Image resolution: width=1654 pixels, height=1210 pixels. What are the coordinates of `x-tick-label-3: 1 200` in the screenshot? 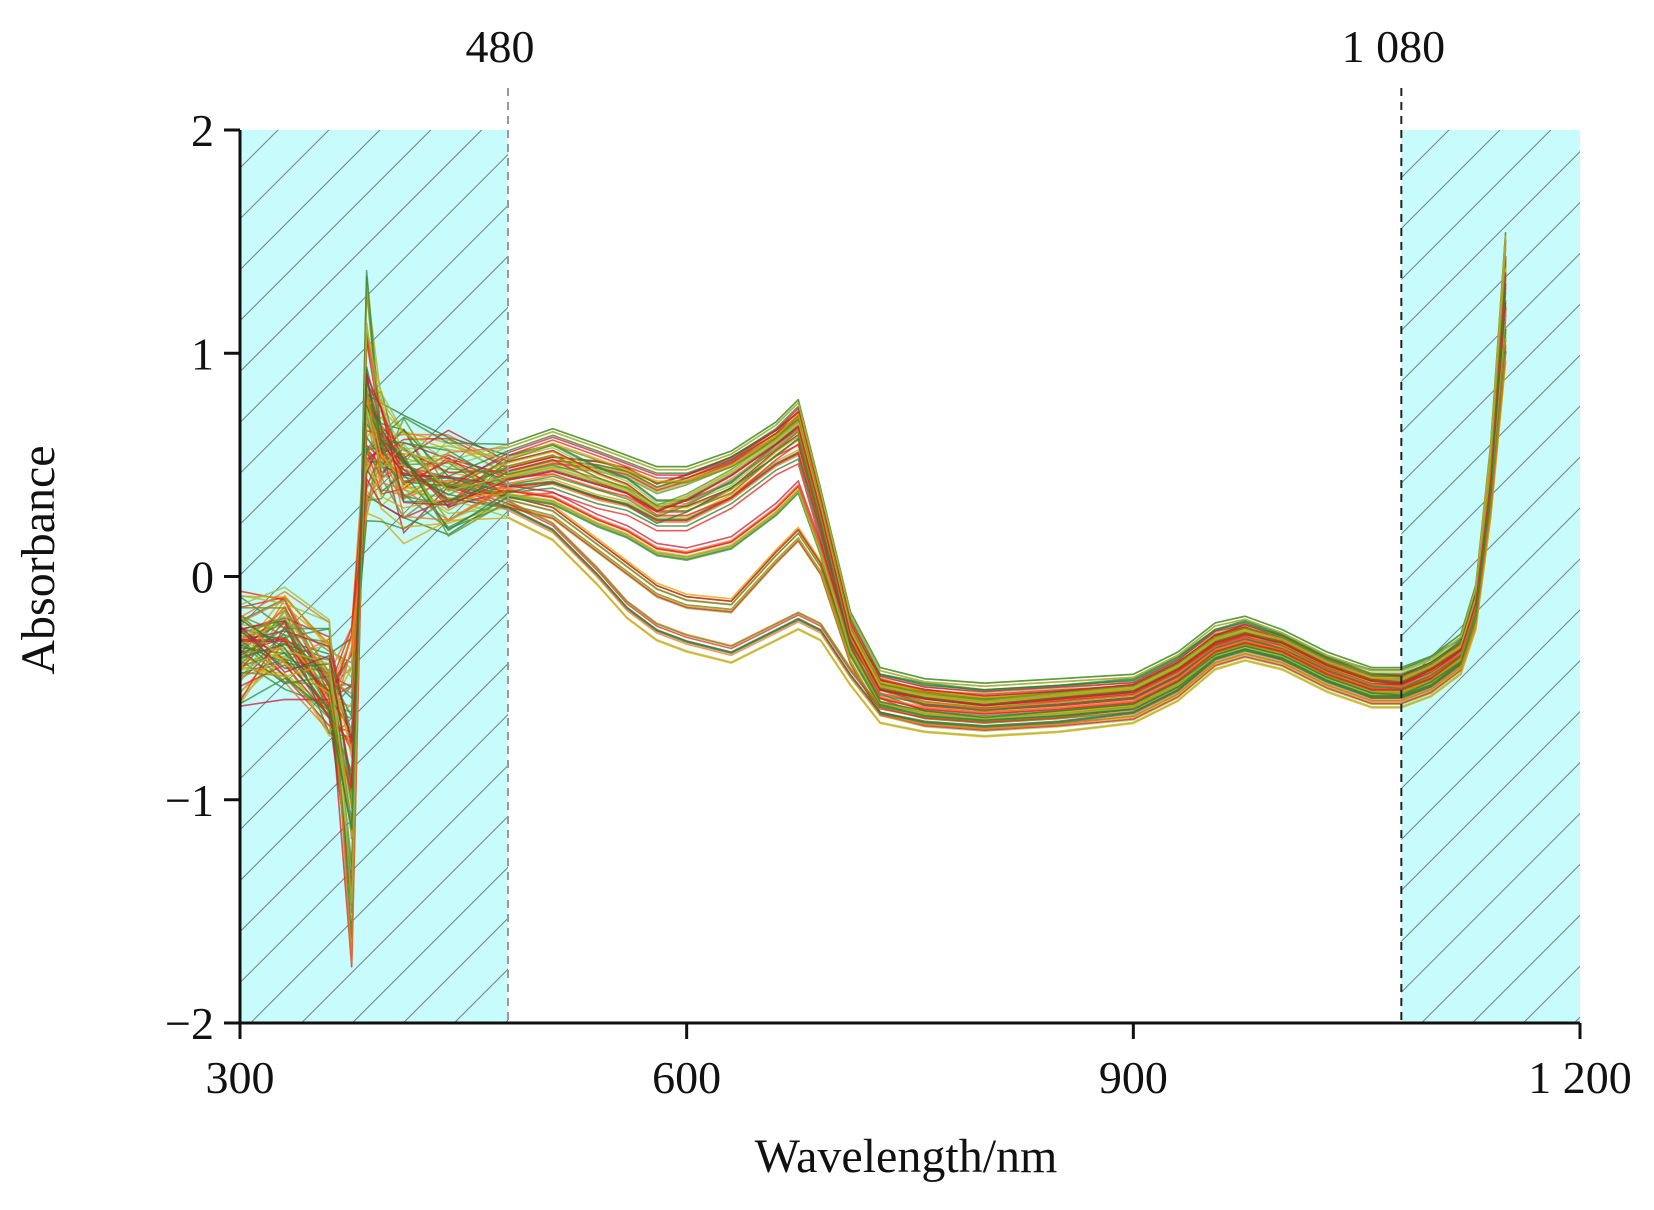 It's located at (1580, 1077).